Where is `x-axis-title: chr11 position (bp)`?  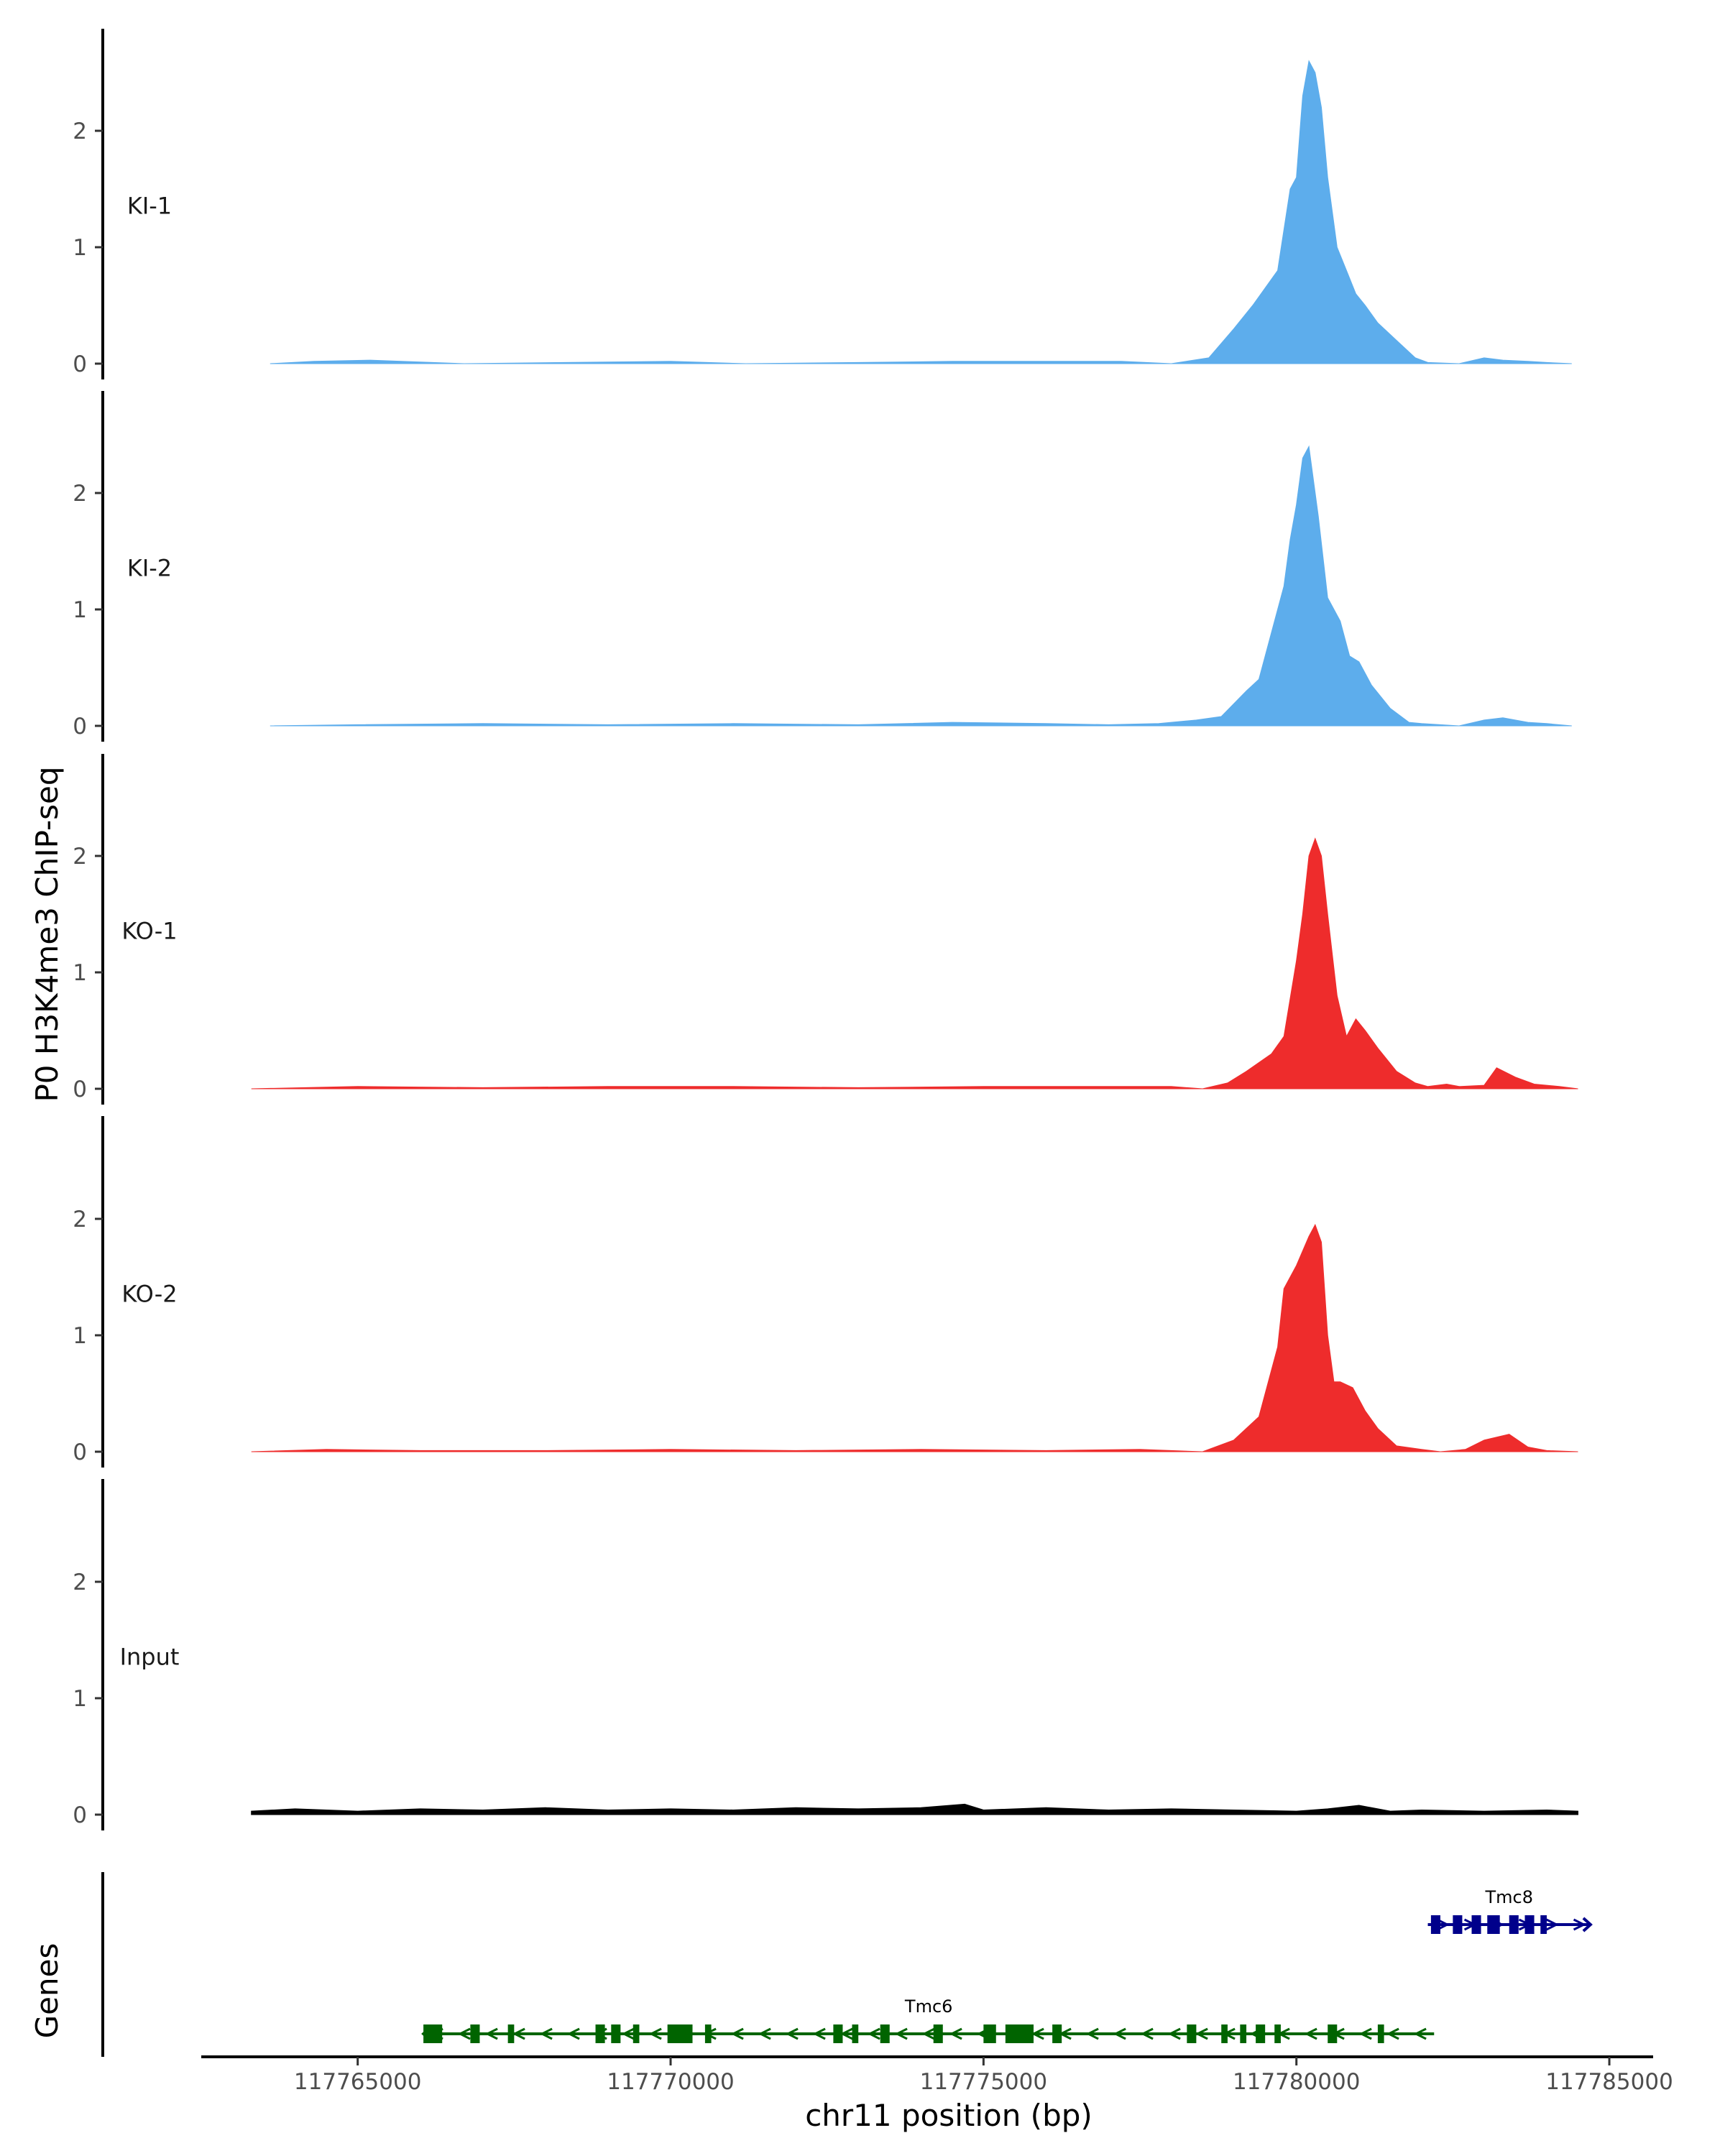
x-axis-title: chr11 position (bp) is located at coordinates (948, 2115).